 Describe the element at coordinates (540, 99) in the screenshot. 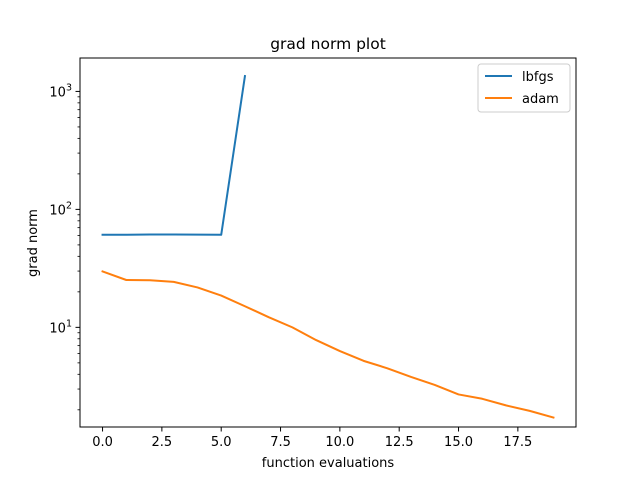

I see `legend-label-adam: adam` at that location.